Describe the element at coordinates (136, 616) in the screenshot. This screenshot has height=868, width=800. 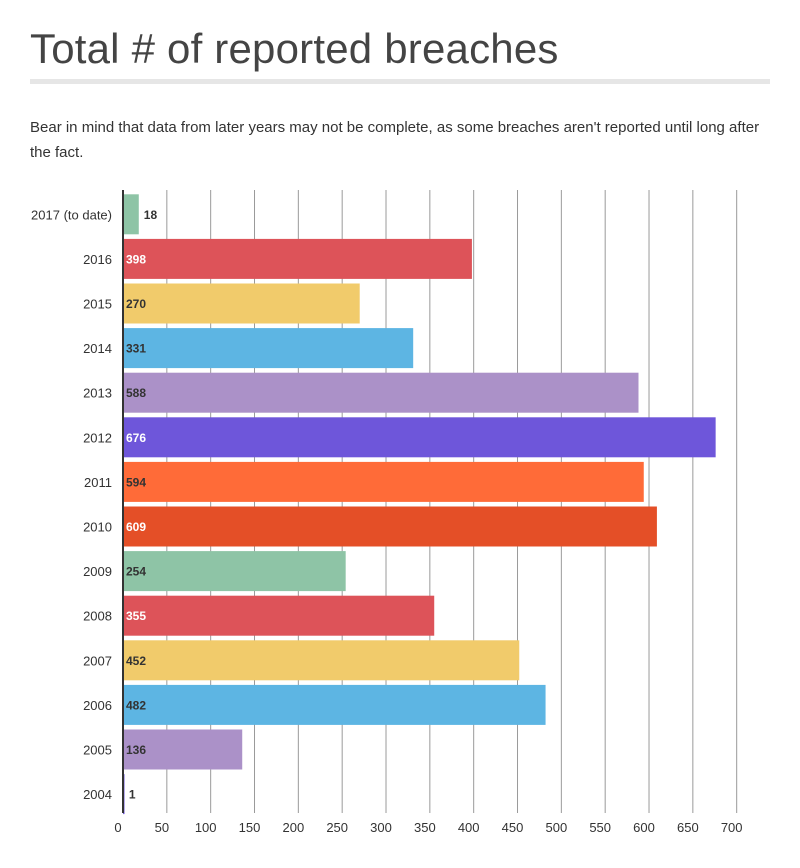
I see `value-label: 355` at that location.